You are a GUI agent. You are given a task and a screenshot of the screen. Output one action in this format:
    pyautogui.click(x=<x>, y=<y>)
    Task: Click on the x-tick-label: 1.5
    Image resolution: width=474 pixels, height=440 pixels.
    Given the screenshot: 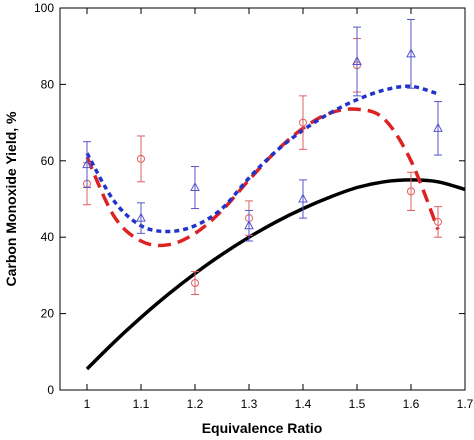 What is the action you would take?
    pyautogui.click(x=357, y=404)
    